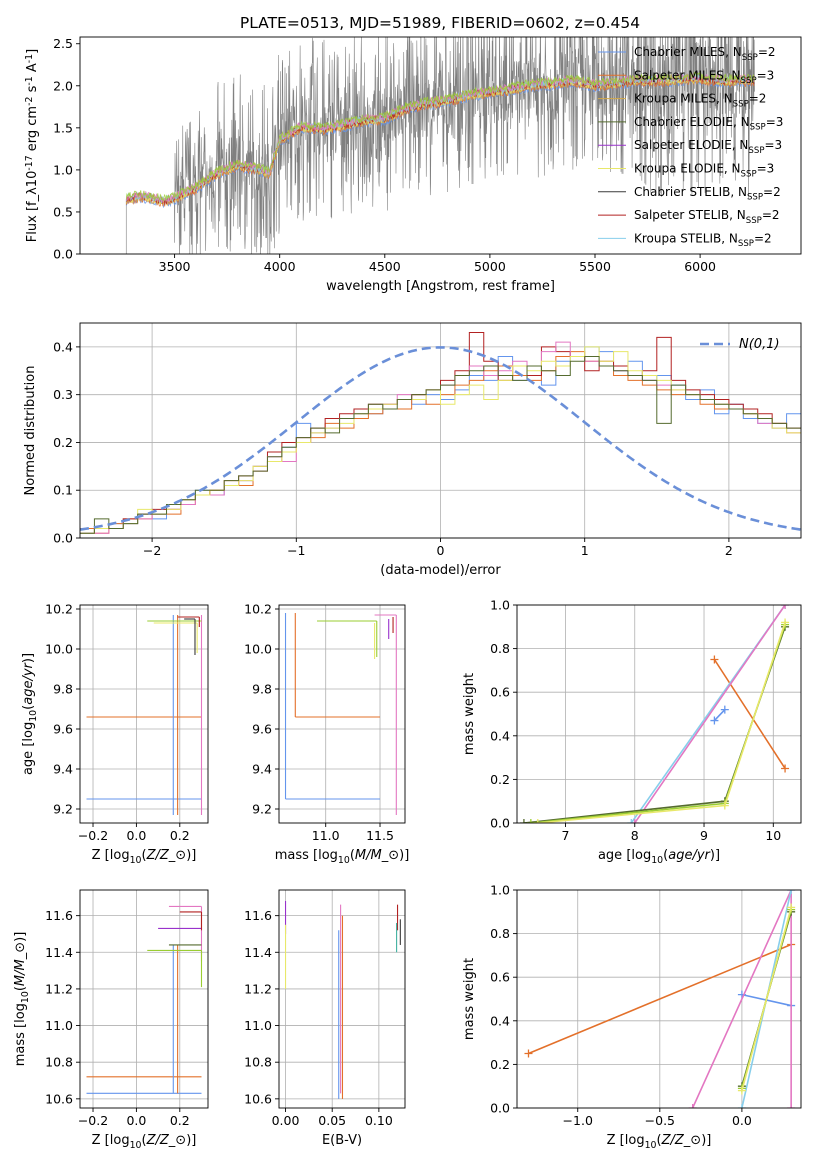 The image size is (819, 1170). Describe the element at coordinates (661, 722) in the screenshot. I see `weight-line` at that location.